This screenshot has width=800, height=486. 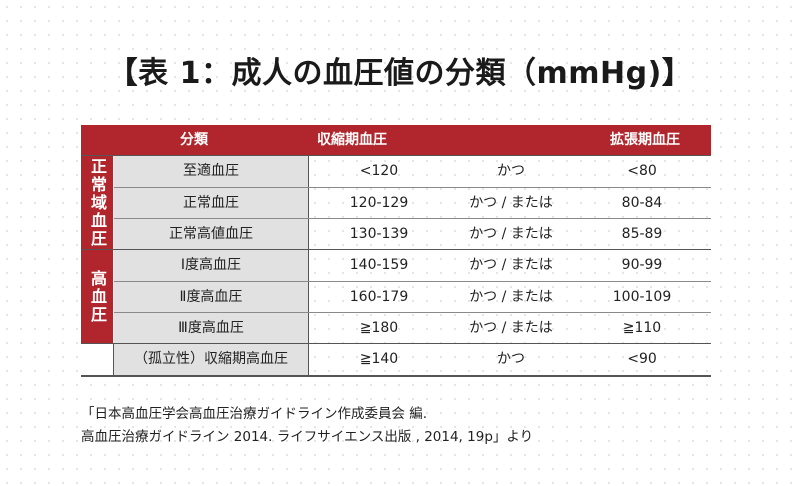 What do you see at coordinates (400, 73) in the screenshot?
I see `page-title: 【表 1：成人の血圧値の分類（mmHg)】` at bounding box center [400, 73].